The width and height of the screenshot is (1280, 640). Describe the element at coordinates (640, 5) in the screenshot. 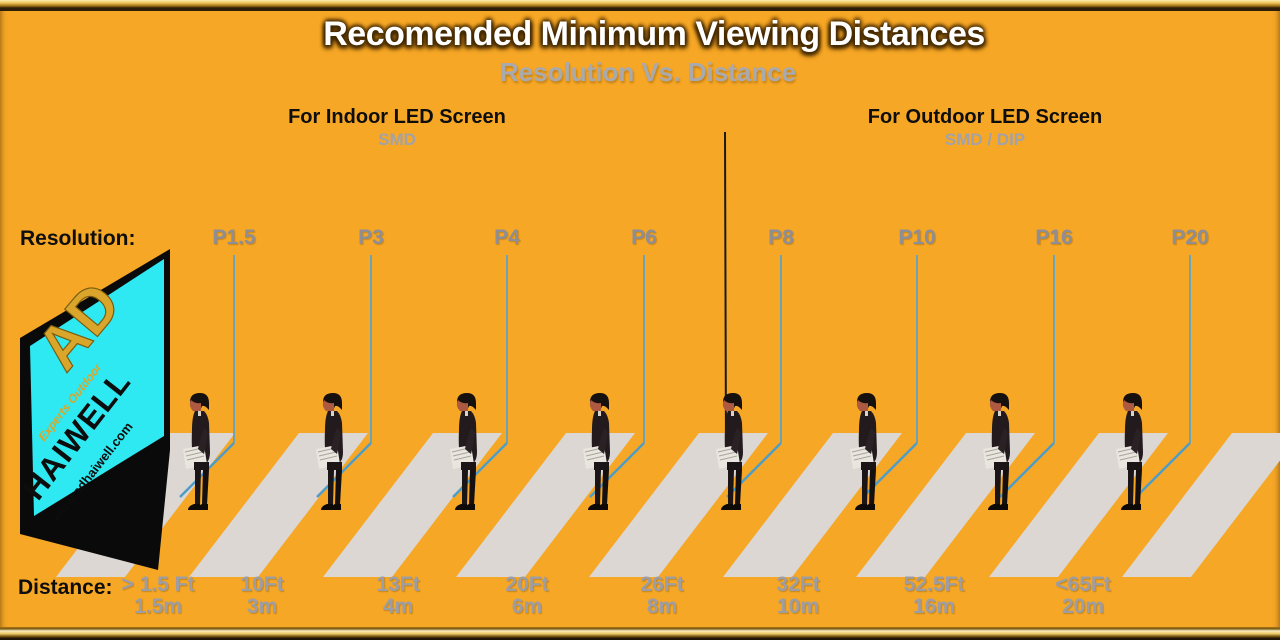

I see `top-frame-border` at that location.